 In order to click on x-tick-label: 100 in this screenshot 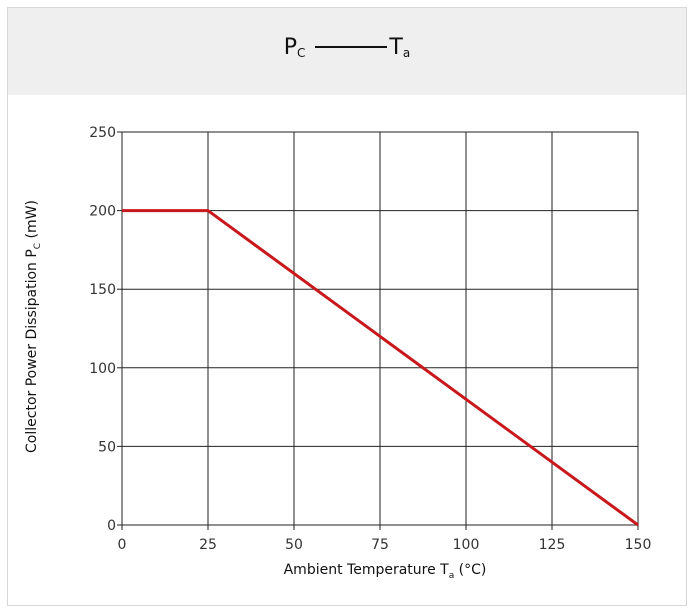, I will do `click(466, 545)`.